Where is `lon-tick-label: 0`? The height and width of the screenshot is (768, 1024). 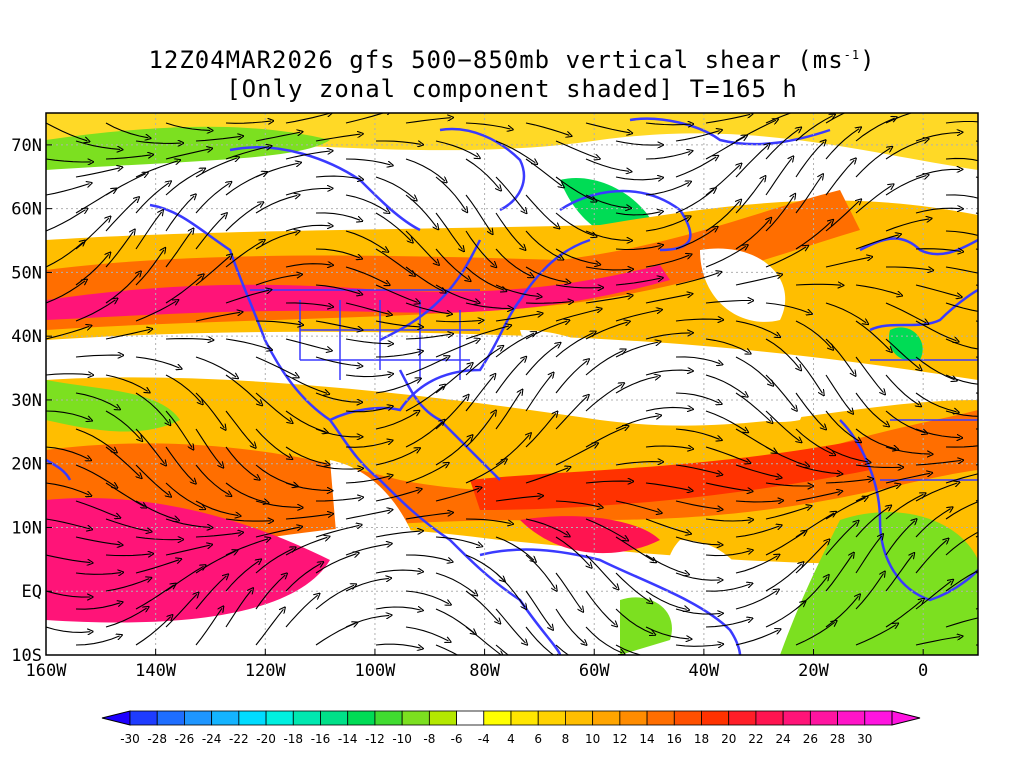
lon-tick-label: 0 is located at coordinates (923, 671).